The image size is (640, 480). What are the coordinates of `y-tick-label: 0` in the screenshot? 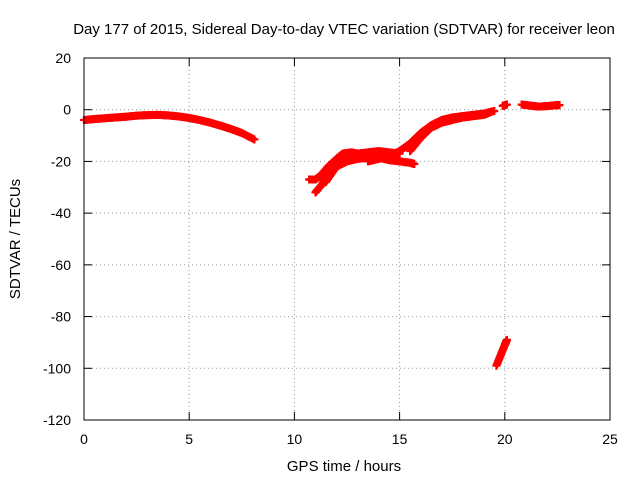 It's located at (67, 110).